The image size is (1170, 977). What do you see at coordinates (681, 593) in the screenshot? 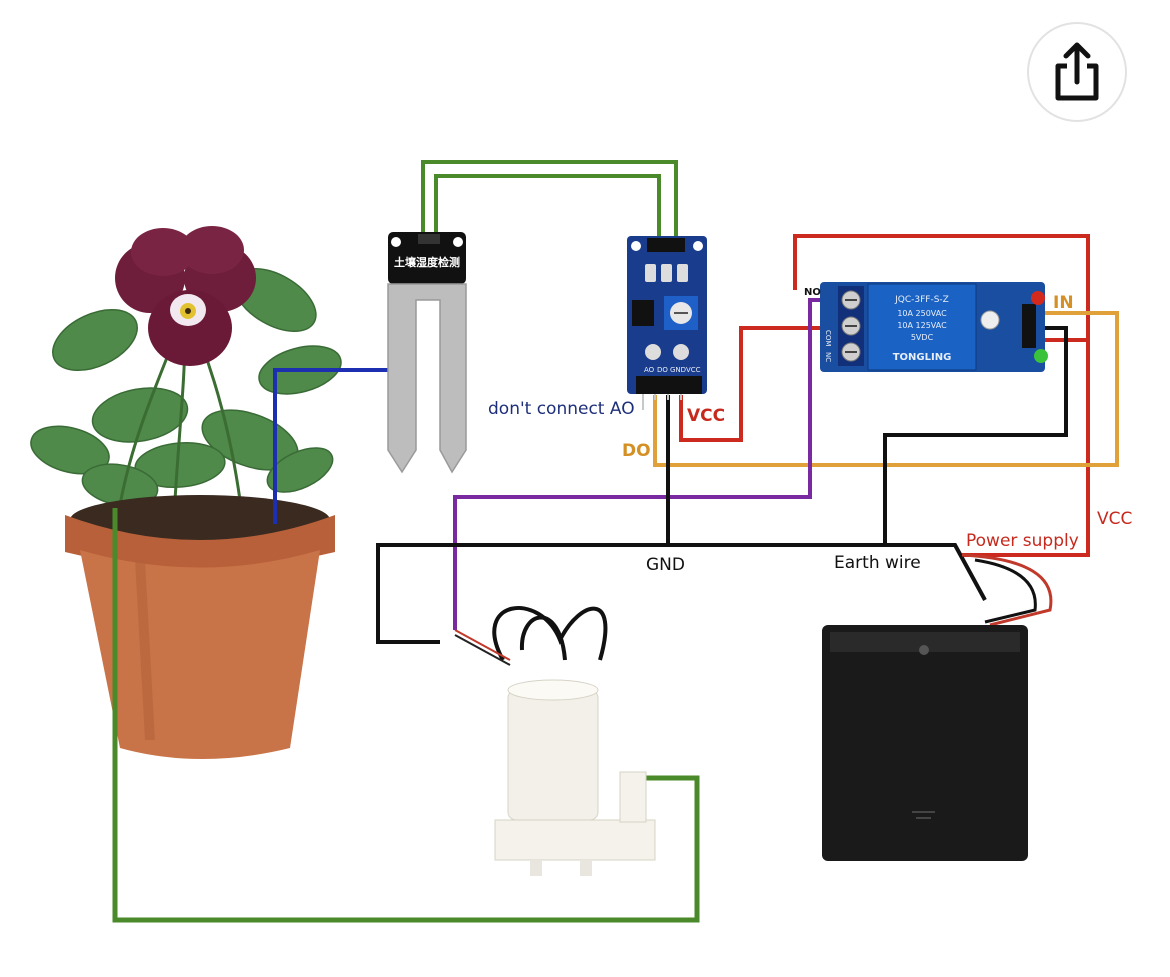
I see `black-wire-main` at bounding box center [681, 593].